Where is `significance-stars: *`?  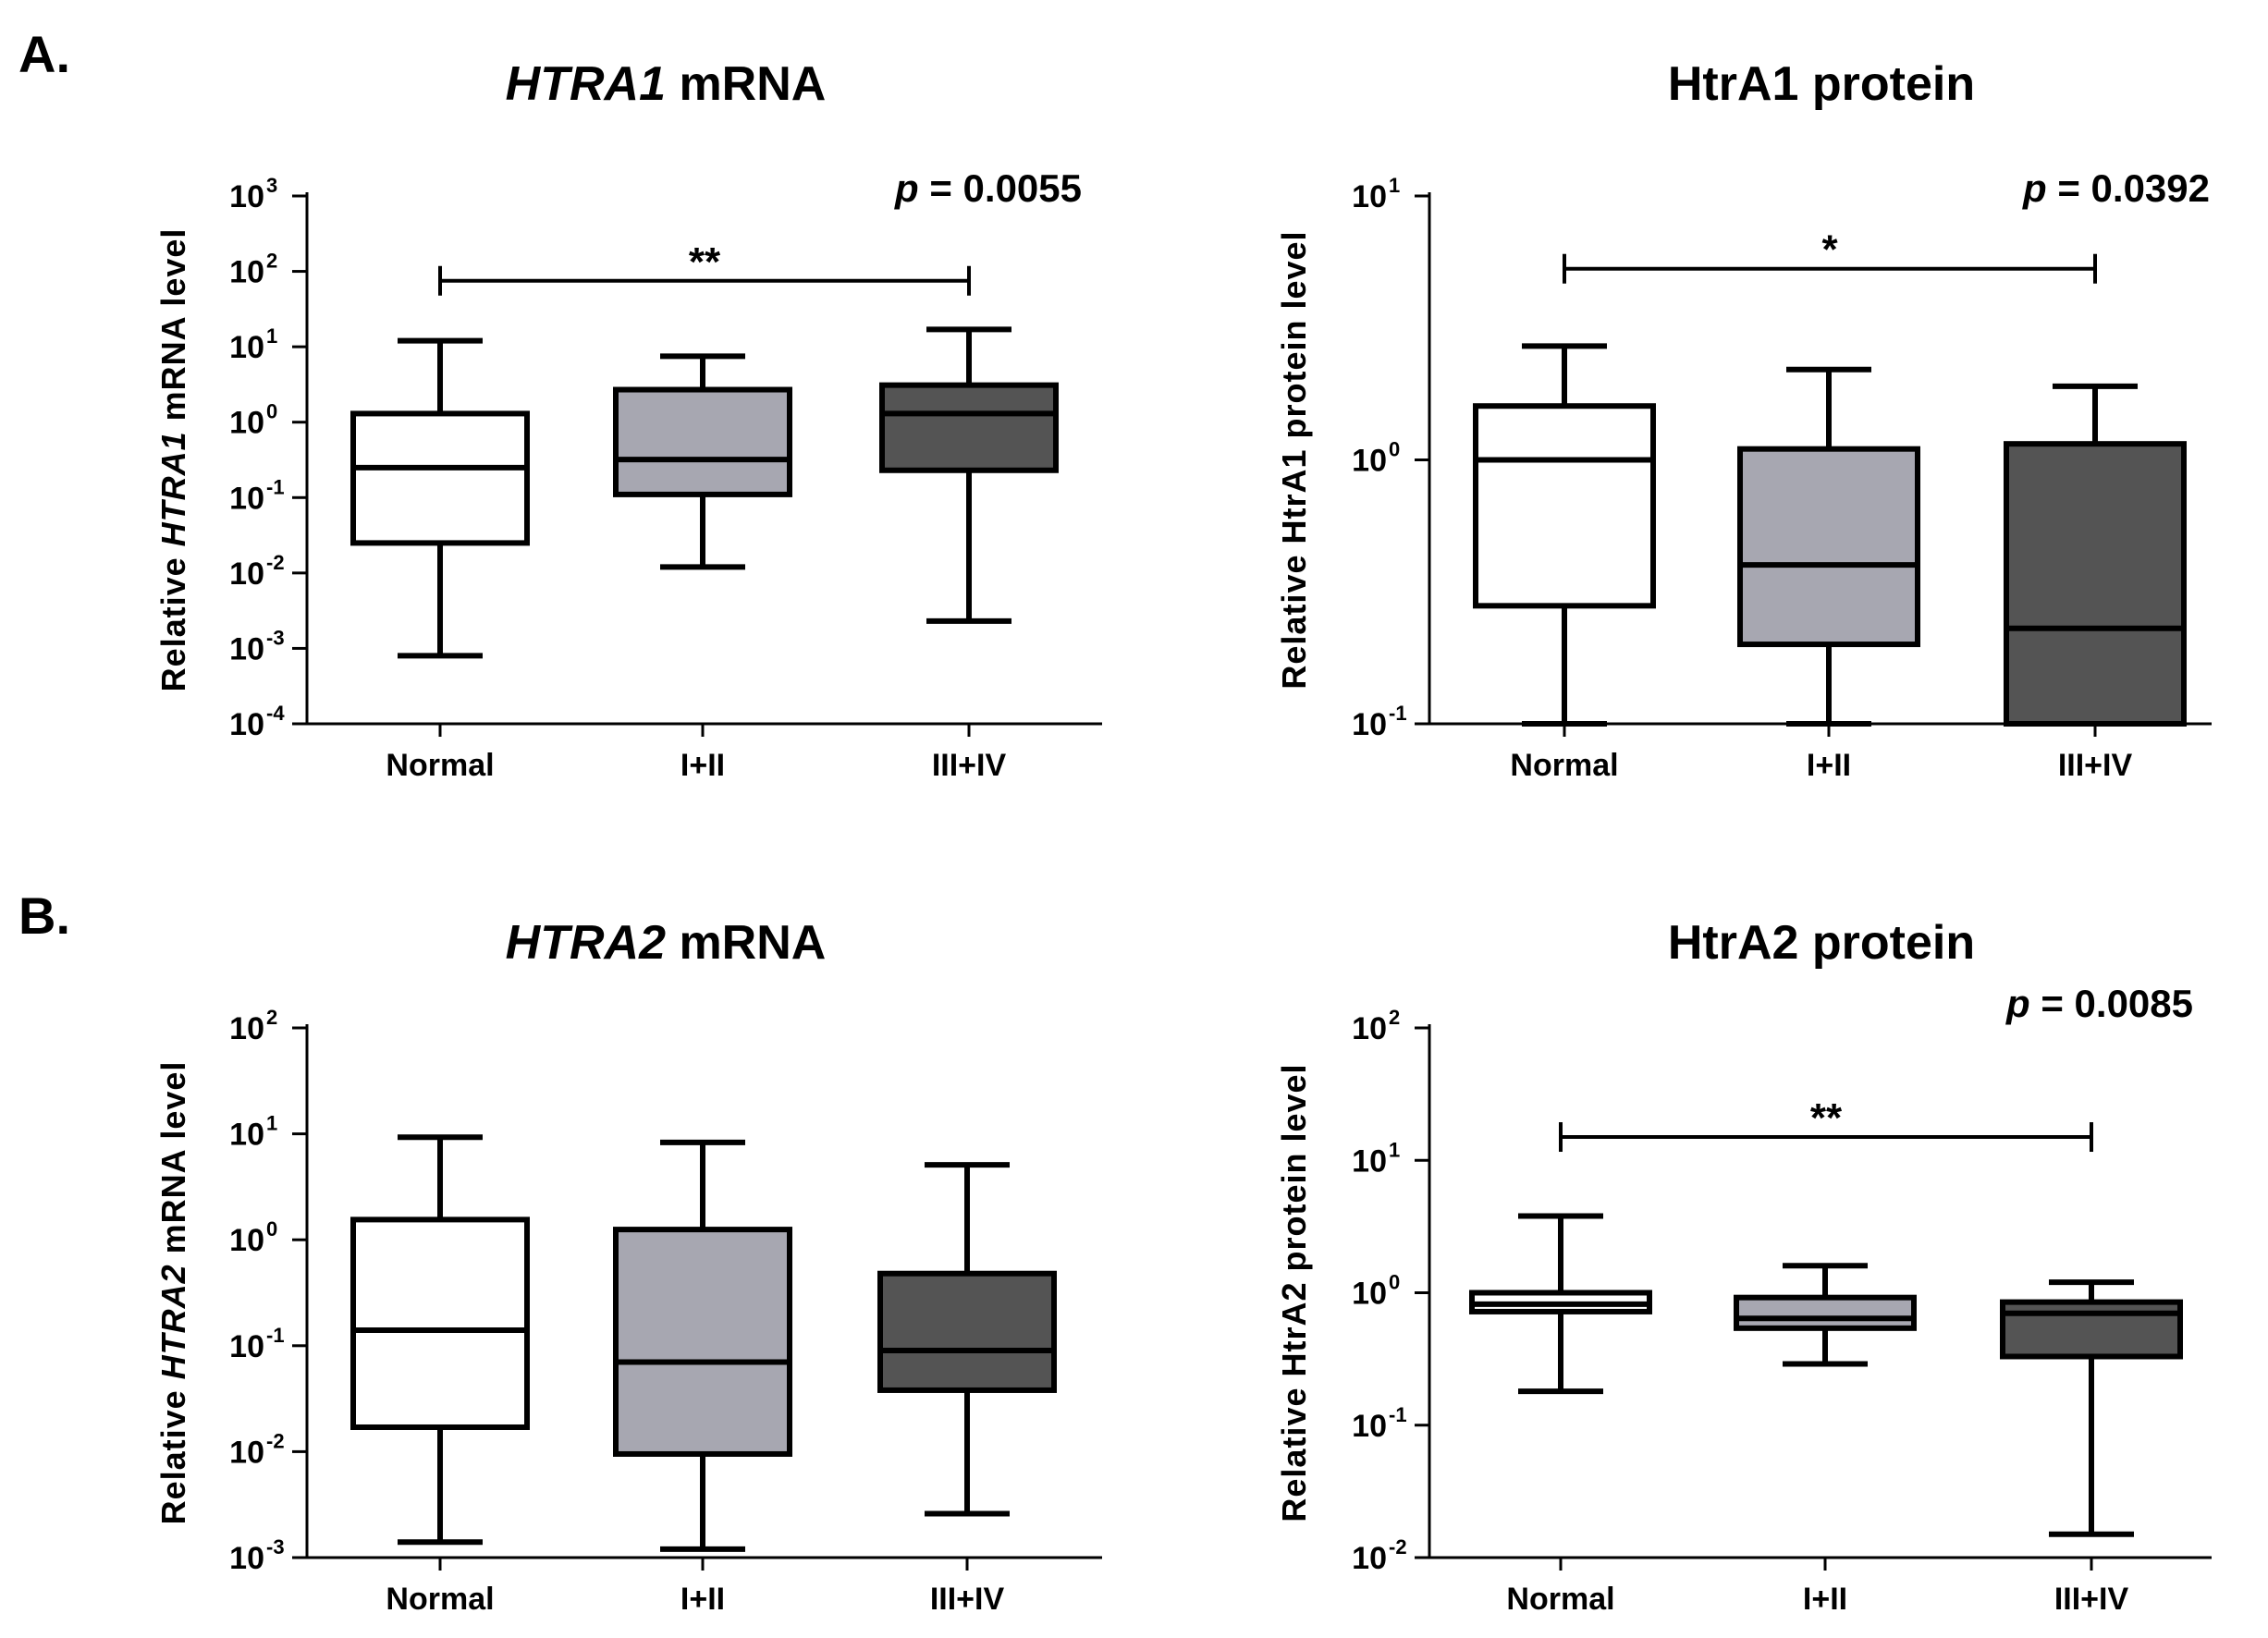 significance-stars: * is located at coordinates (1829, 250).